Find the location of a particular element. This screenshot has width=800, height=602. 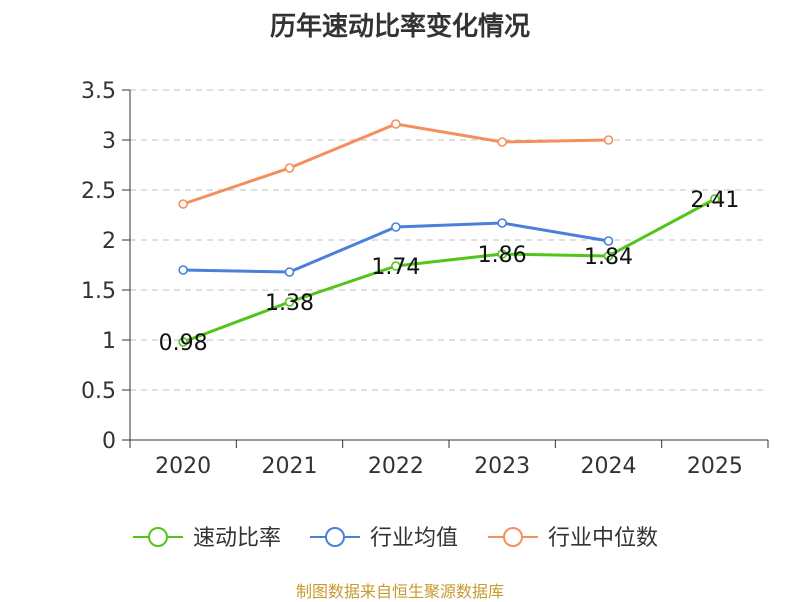

data-label: 2.41 is located at coordinates (714, 200).